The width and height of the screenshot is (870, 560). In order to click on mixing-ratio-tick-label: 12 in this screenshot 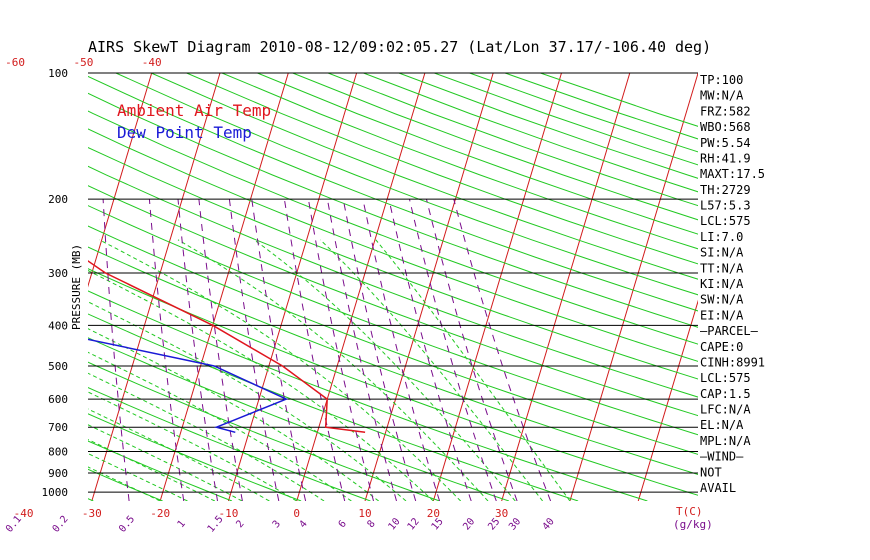, I will do `click(414, 524)`.